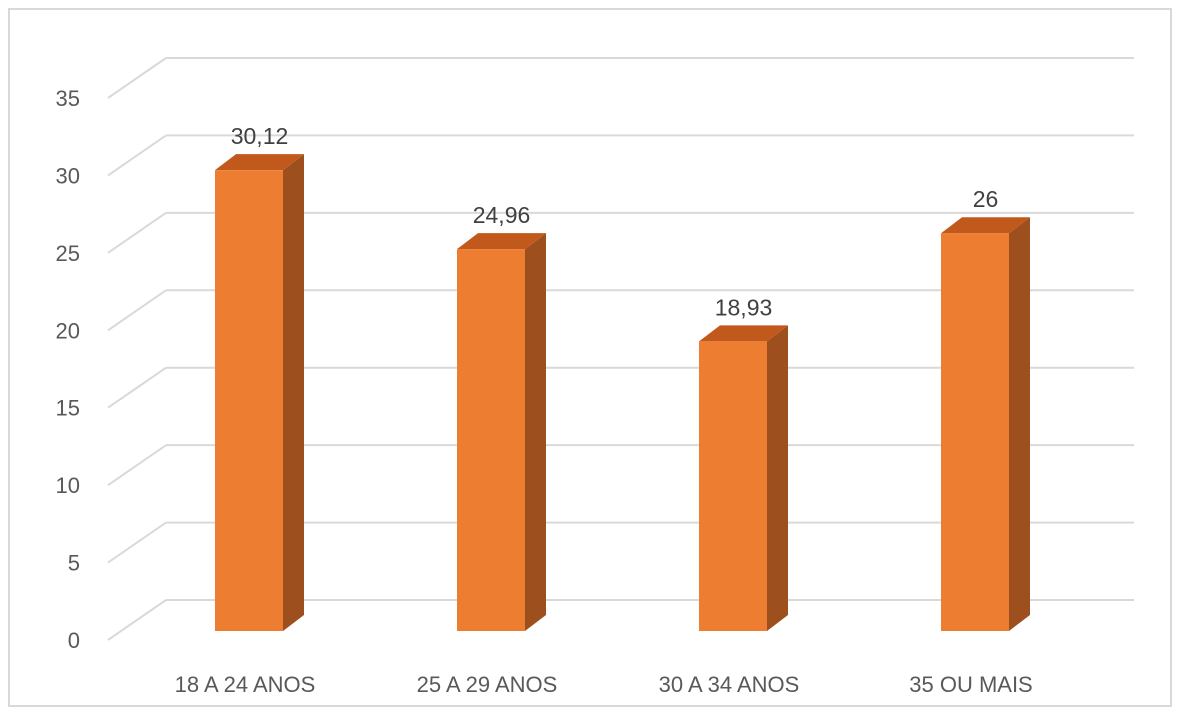 The height and width of the screenshot is (715, 1182). Describe the element at coordinates (68, 485) in the screenshot. I see `y-tick-label: 10` at that location.